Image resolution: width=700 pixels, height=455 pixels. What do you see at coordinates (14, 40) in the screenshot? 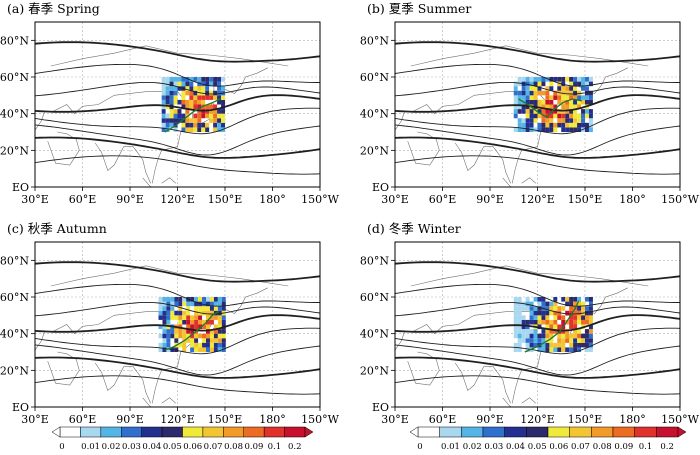
I see `y-tick-label: 80°N` at bounding box center [14, 40].